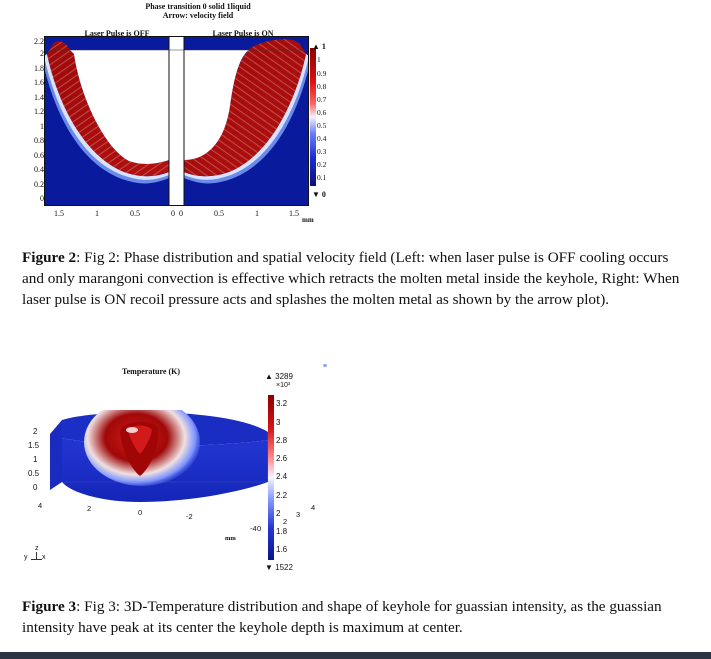 The image size is (711, 659). Describe the element at coordinates (89, 508) in the screenshot. I see `x-tick: 2` at that location.